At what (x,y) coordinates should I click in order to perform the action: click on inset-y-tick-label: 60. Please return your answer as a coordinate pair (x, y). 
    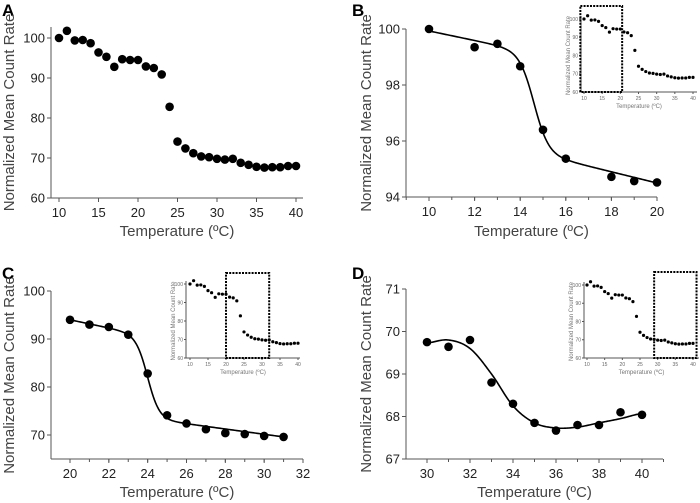
    Looking at the image, I should click on (575, 93).